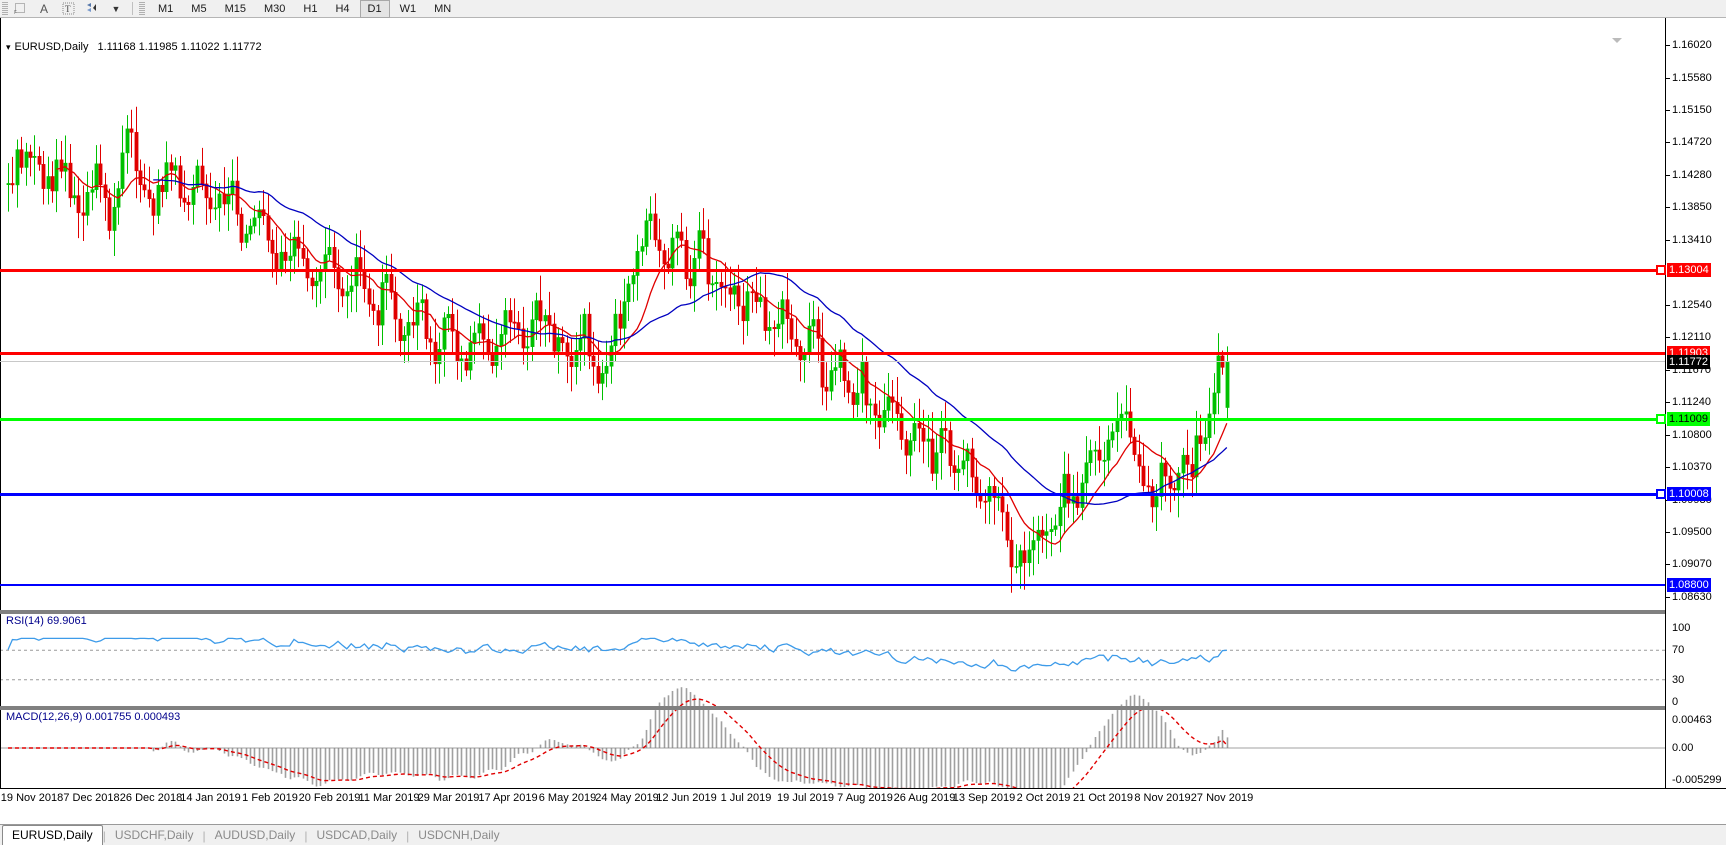  What do you see at coordinates (199, 8) in the screenshot?
I see `timeframe-m5: M5` at bounding box center [199, 8].